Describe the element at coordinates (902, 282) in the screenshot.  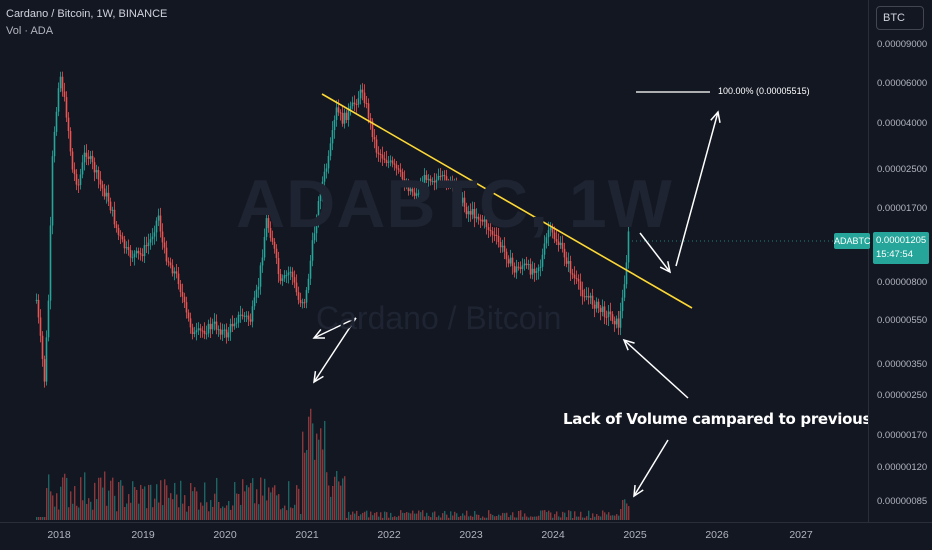
I see `price-label: 0.00000800` at that location.